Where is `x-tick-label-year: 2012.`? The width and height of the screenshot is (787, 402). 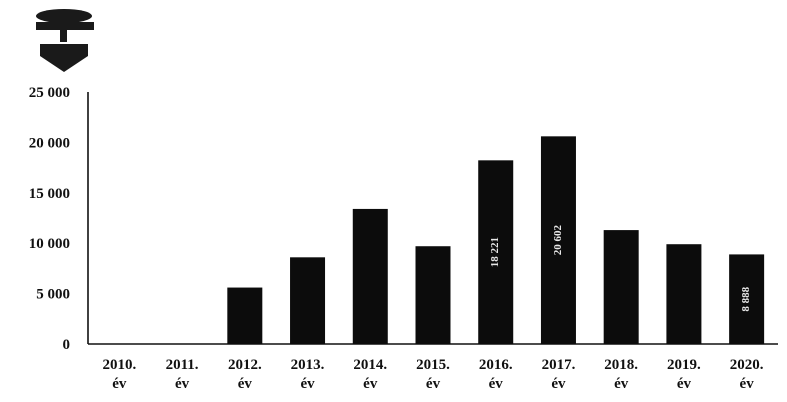 x-tick-label-year: 2012. is located at coordinates (245, 365).